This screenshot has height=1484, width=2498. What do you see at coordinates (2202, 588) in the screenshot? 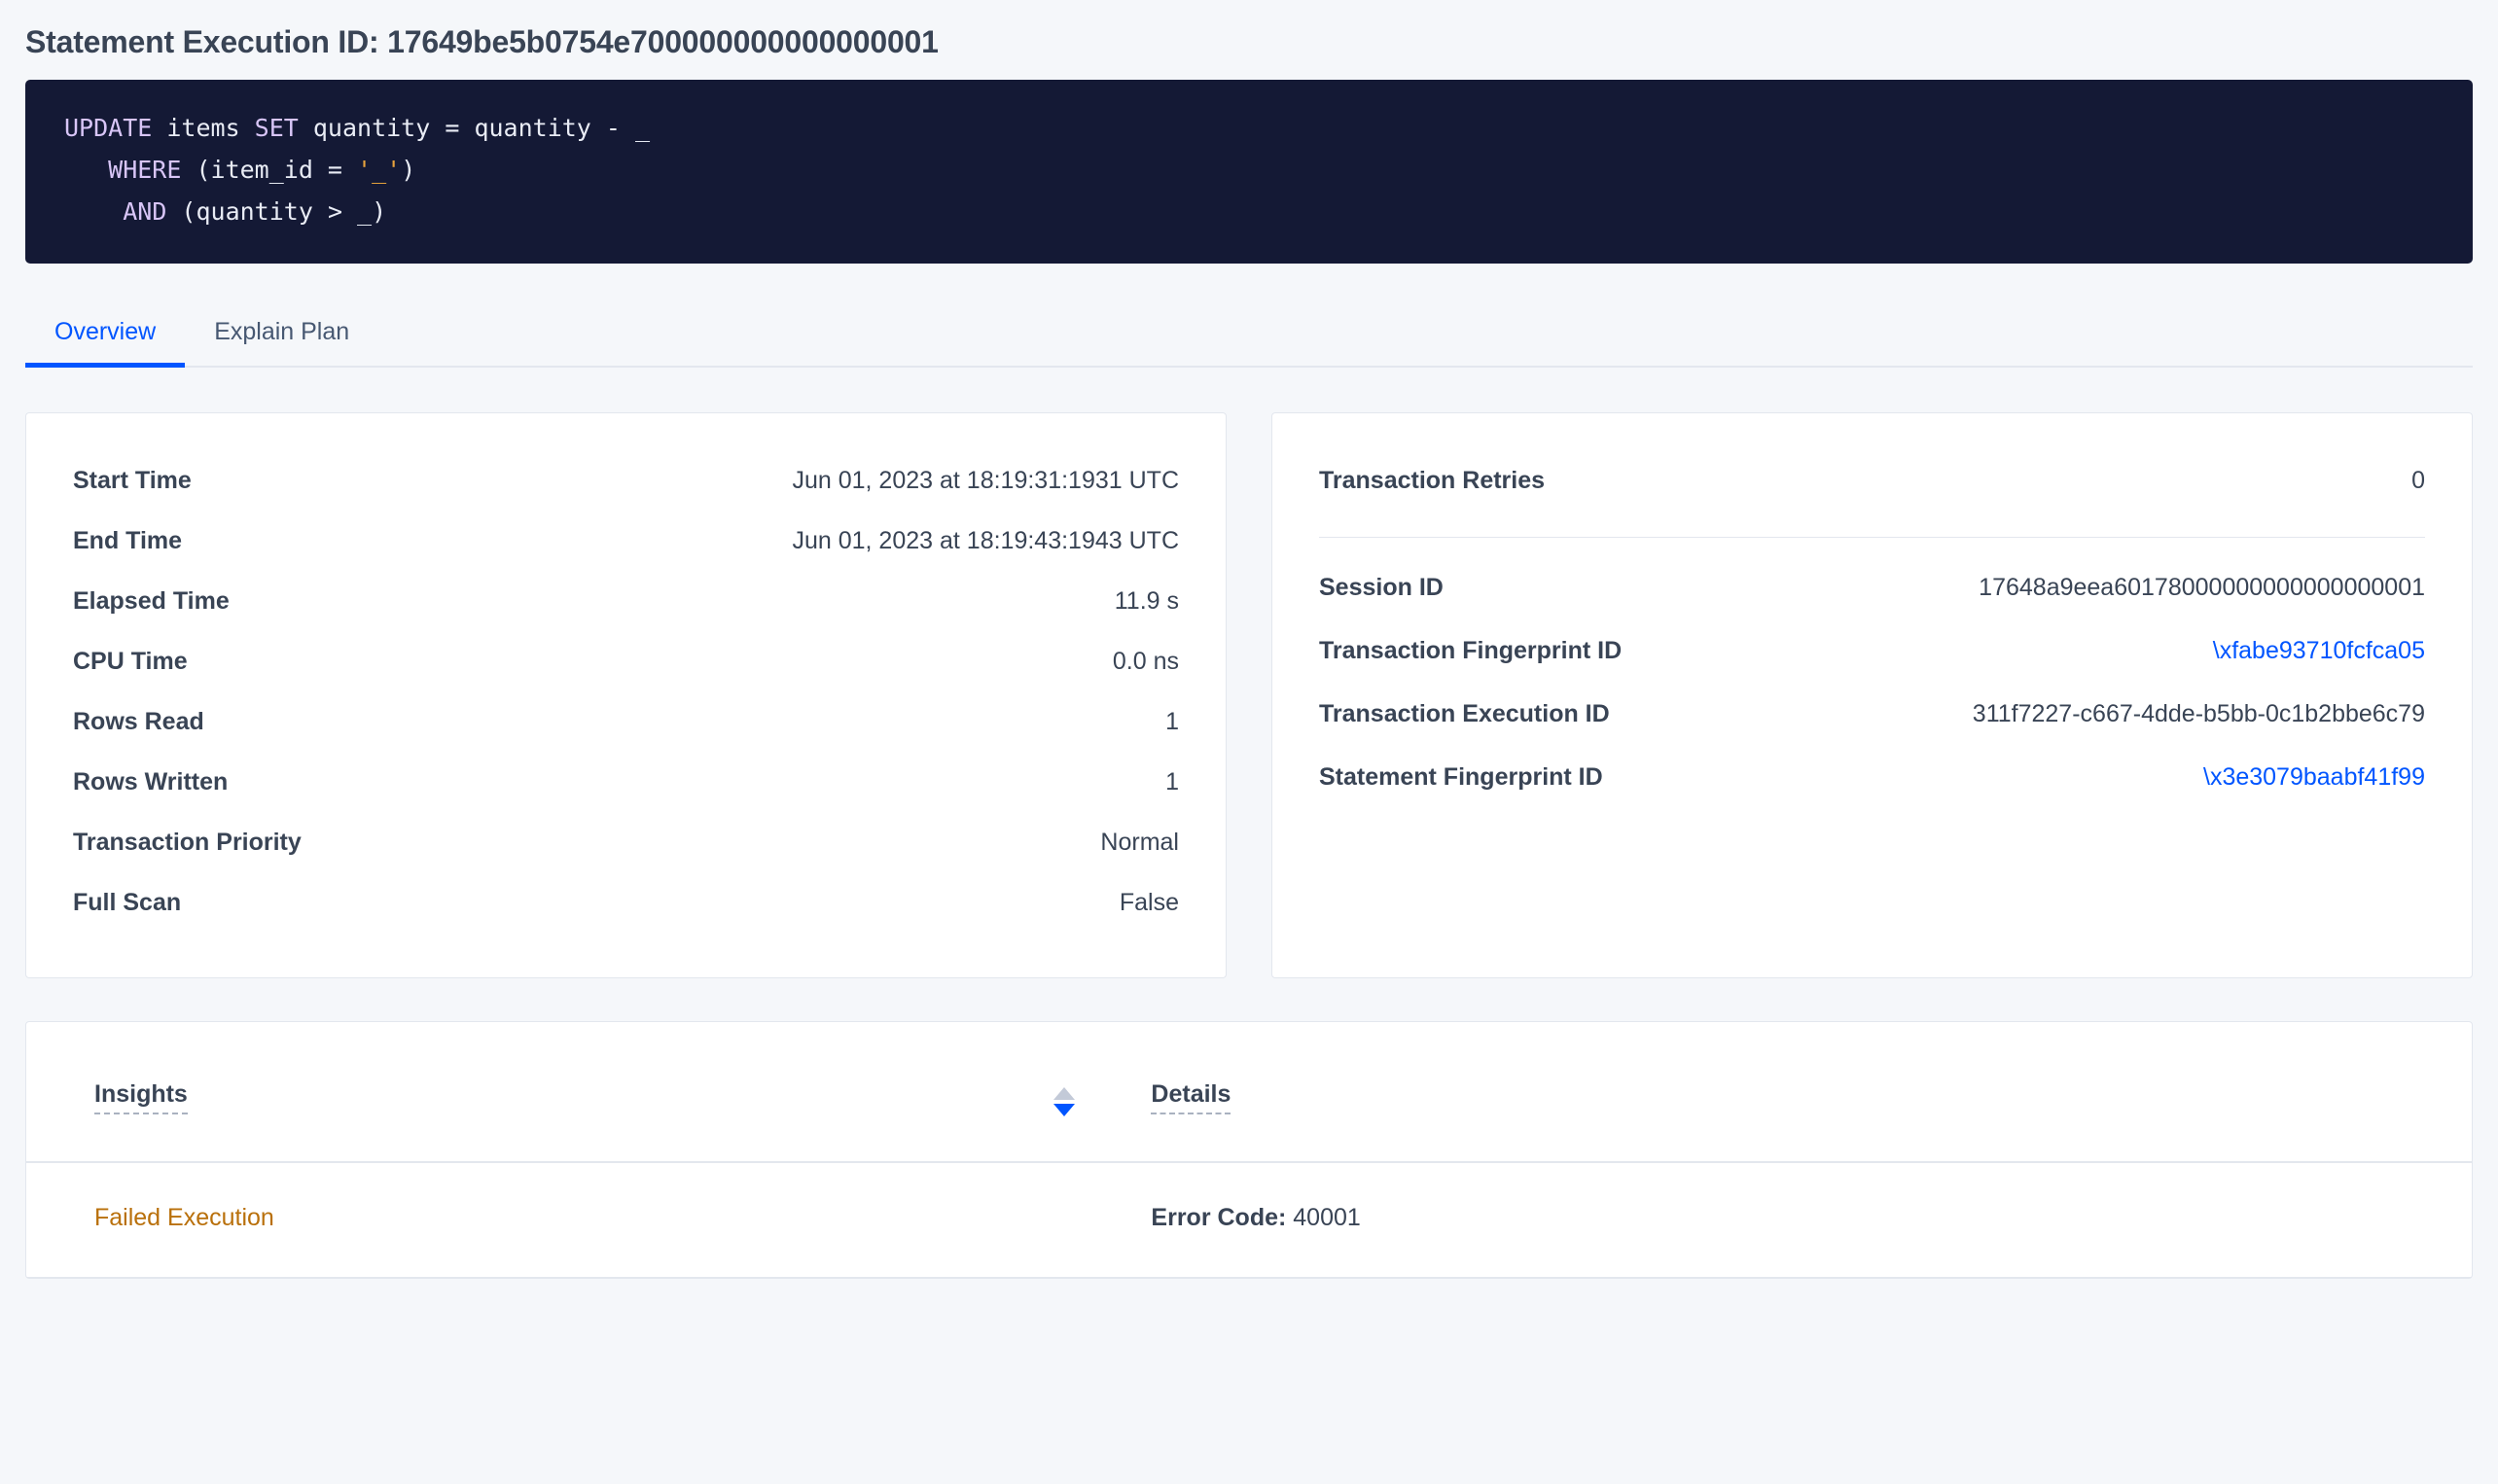
I see `value-session-id: 17648a9eea60178000000000000000001` at bounding box center [2202, 588].